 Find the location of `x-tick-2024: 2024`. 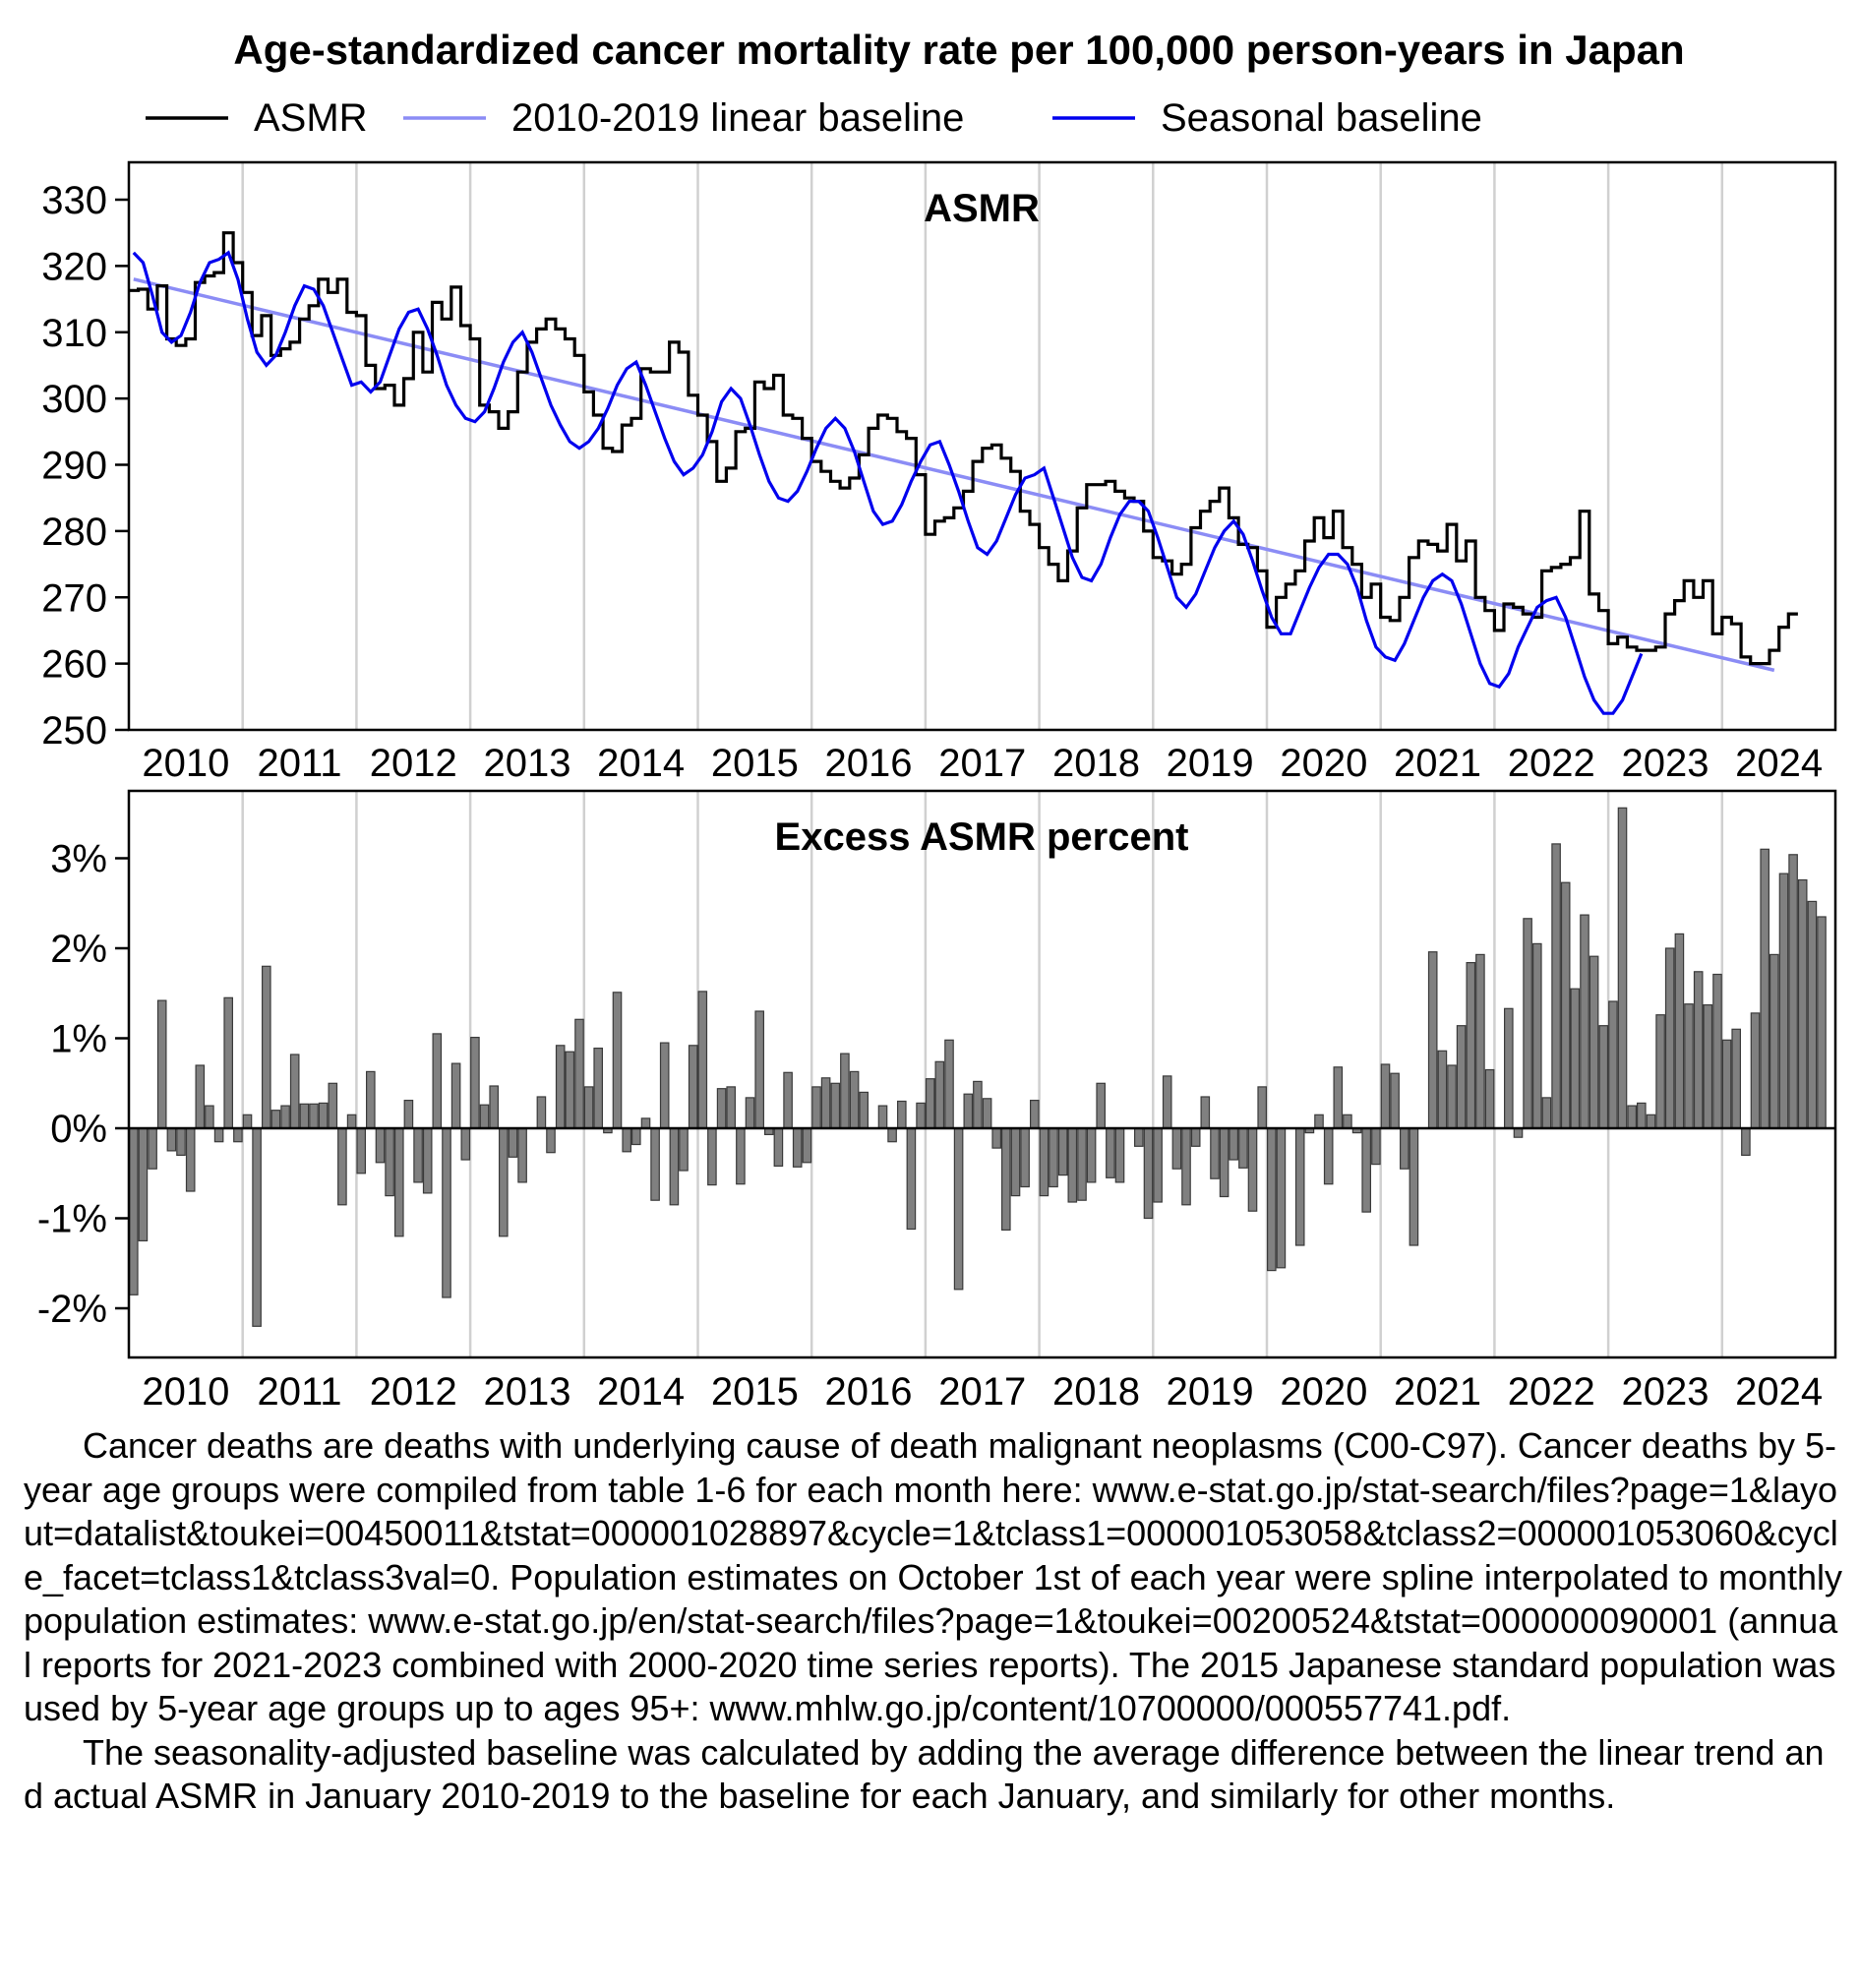

x-tick-2024: 2024 is located at coordinates (1779, 763).